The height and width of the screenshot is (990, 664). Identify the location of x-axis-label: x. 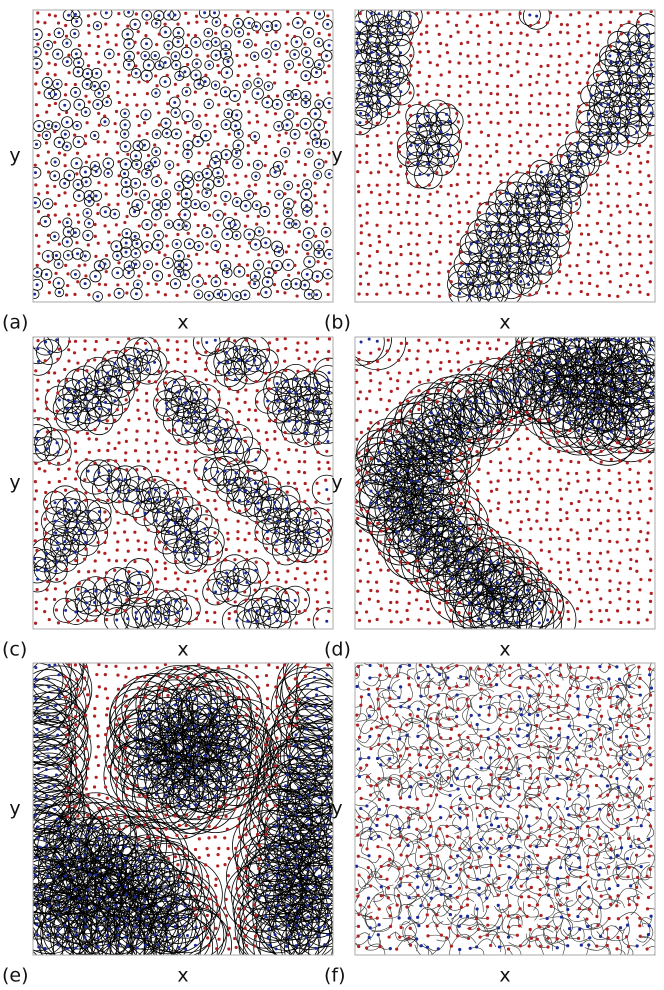
(504, 323).